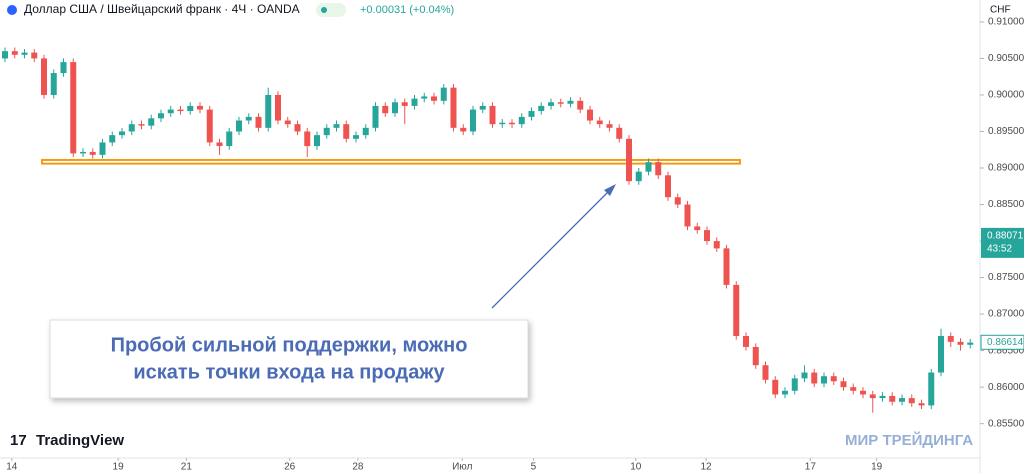 The height and width of the screenshot is (473, 1024). What do you see at coordinates (1000, 10) in the screenshot?
I see `currency: CHF` at bounding box center [1000, 10].